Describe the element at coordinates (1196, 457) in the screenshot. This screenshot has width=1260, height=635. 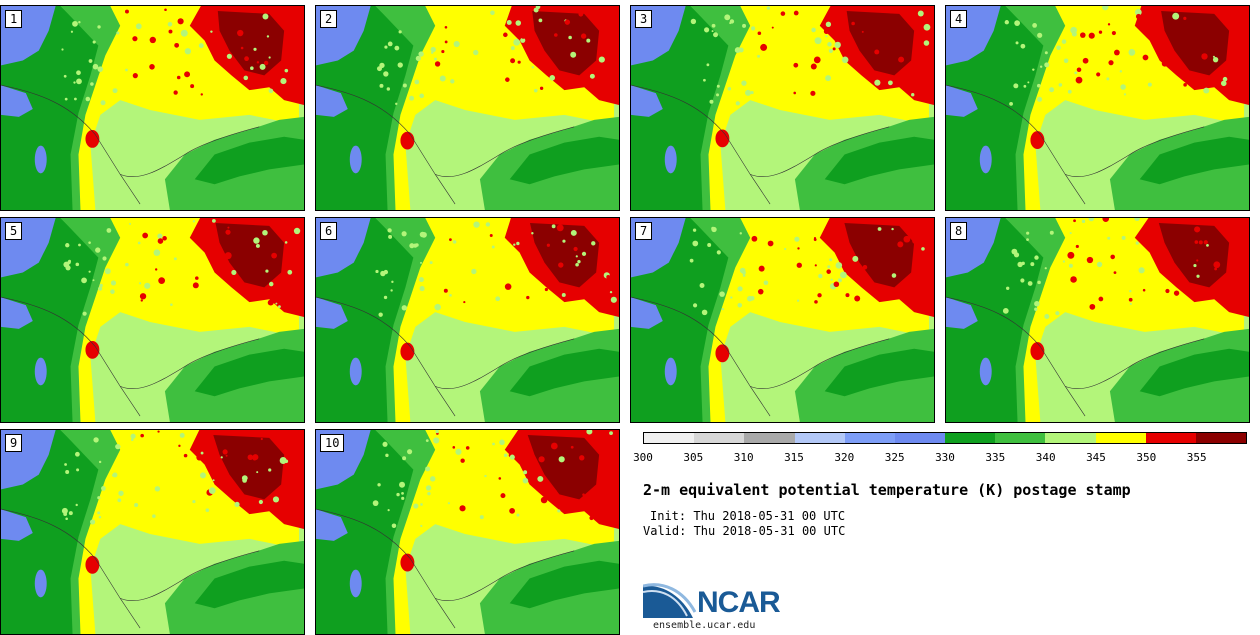
I see `colorbar-tick-label: 355` at that location.